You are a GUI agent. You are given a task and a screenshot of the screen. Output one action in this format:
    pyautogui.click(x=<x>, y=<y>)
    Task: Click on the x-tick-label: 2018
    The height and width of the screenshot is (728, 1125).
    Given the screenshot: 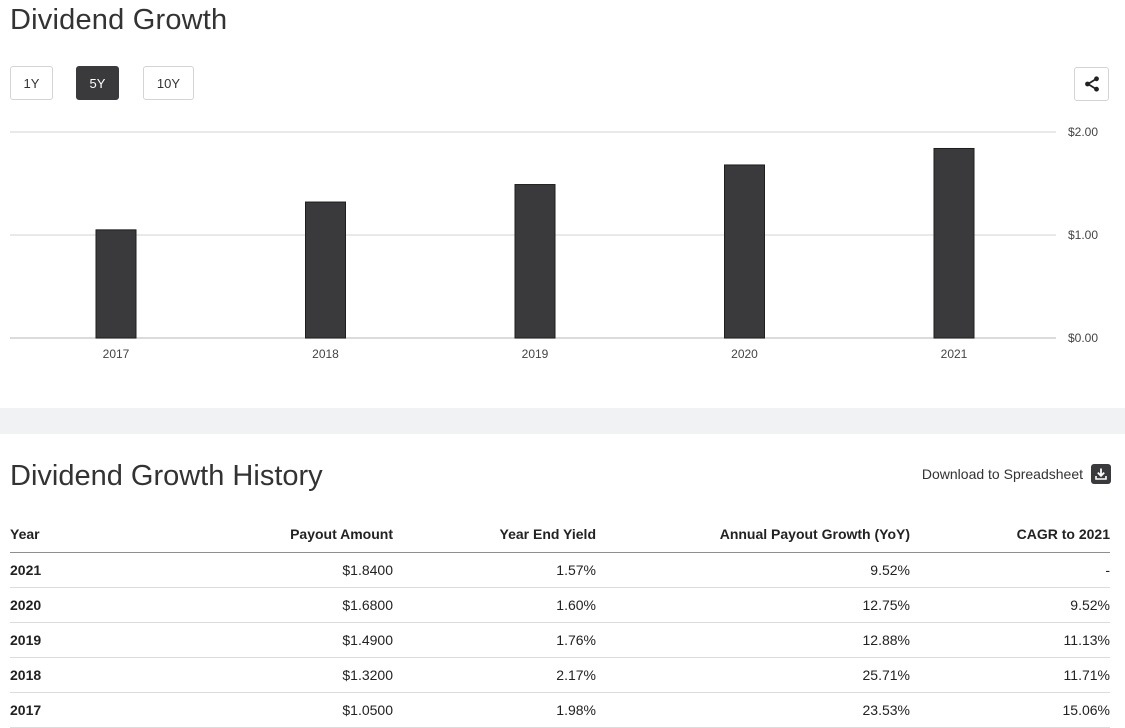 What is the action you would take?
    pyautogui.click(x=325, y=354)
    